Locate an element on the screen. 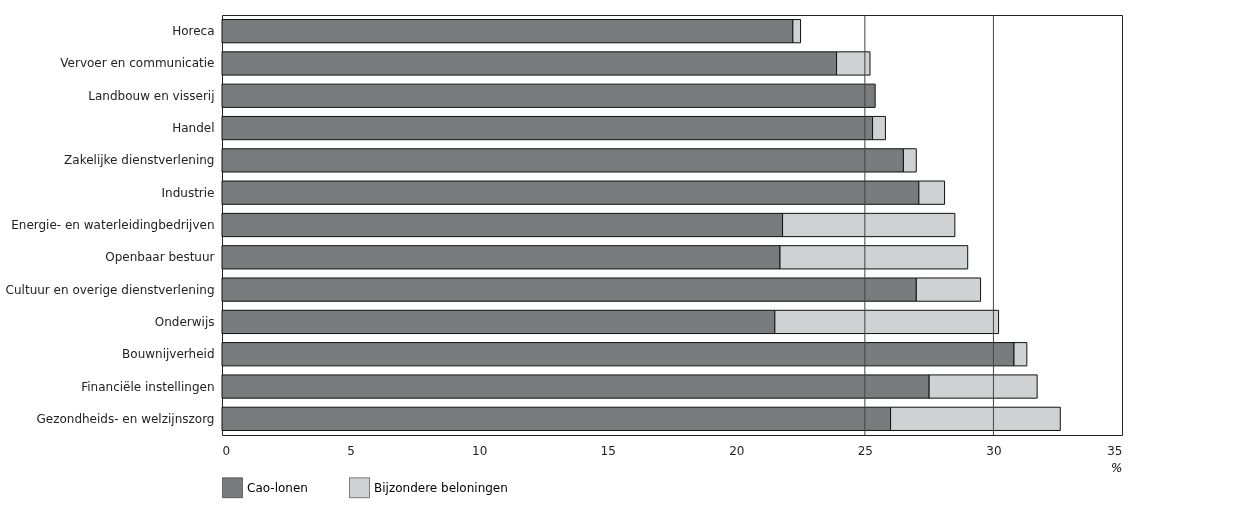 This screenshot has height=524, width=1244. y-tick-label: Handel is located at coordinates (193, 128).